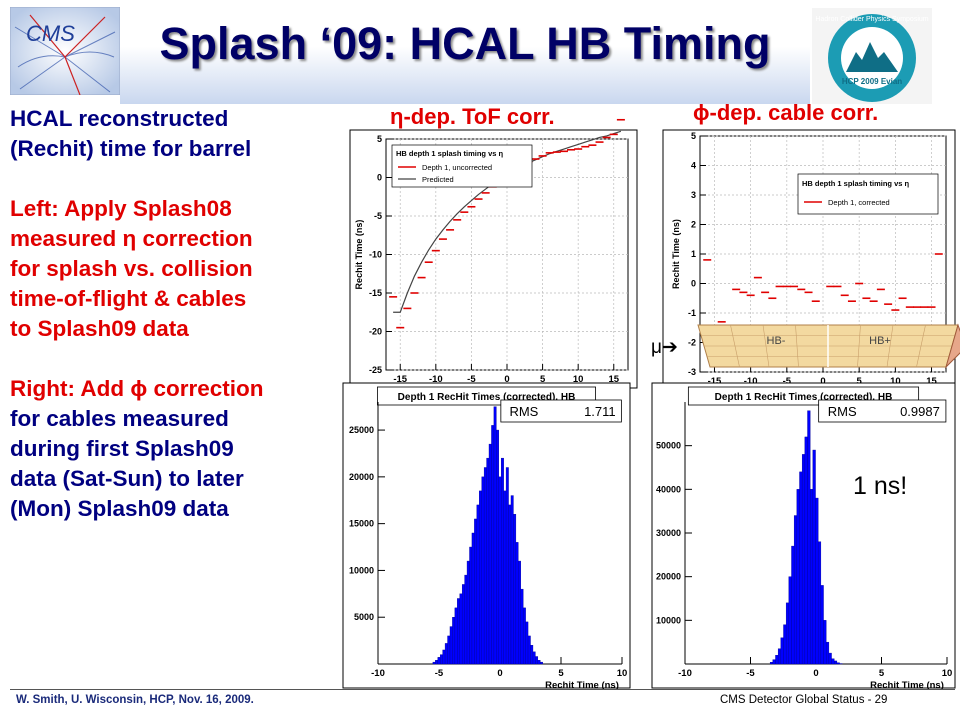  I want to click on y-tick-label: 4, so click(693, 166).